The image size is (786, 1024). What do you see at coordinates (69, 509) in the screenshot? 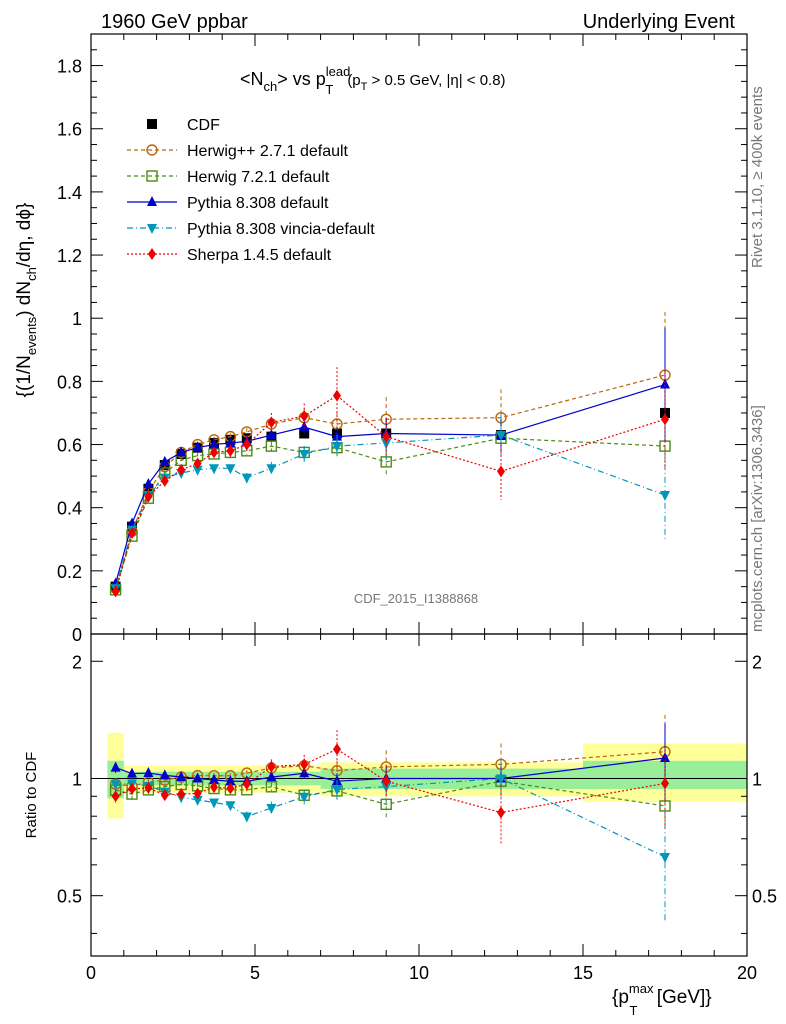
I see `y-tick-label: 0.4` at bounding box center [69, 509].